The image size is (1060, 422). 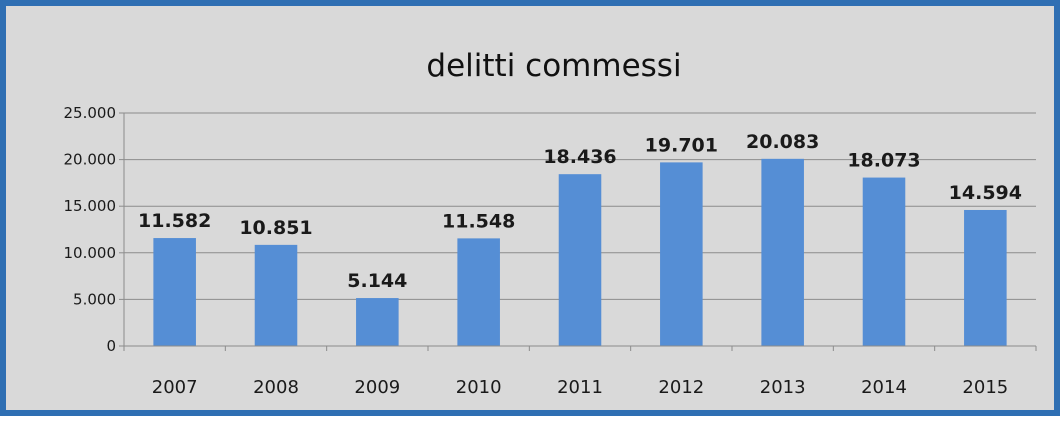 What do you see at coordinates (985, 193) in the screenshot?
I see `data-label-2015: 14.594` at bounding box center [985, 193].